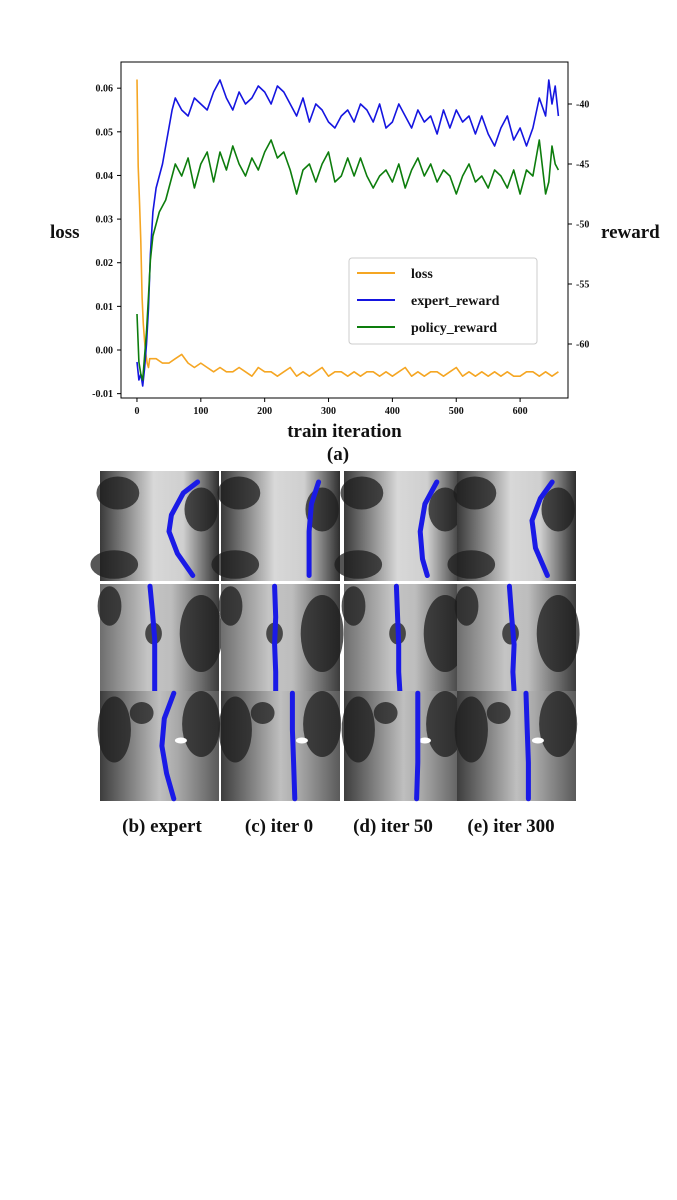  I want to click on legend-box, so click(443, 301).